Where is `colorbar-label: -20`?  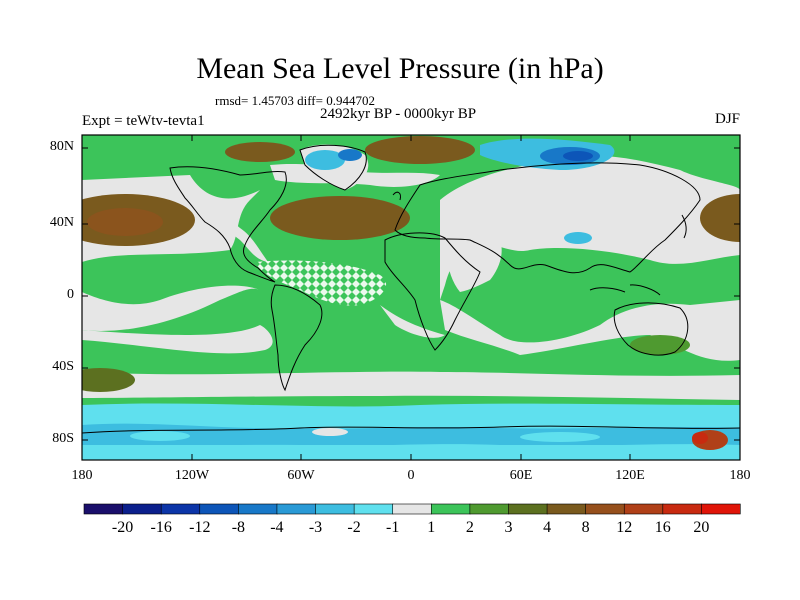 colorbar-label: -20 is located at coordinates (122, 527).